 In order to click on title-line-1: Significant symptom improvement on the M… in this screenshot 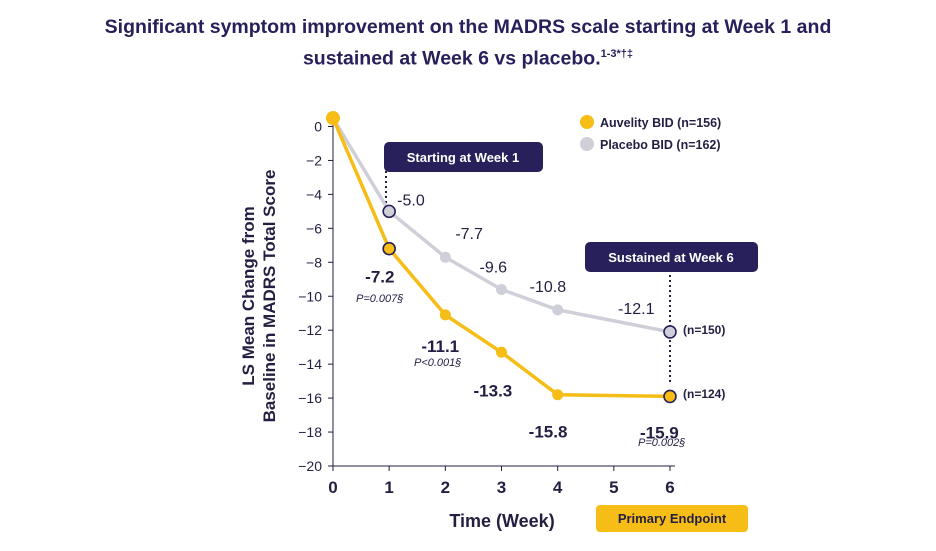, I will do `click(468, 27)`.